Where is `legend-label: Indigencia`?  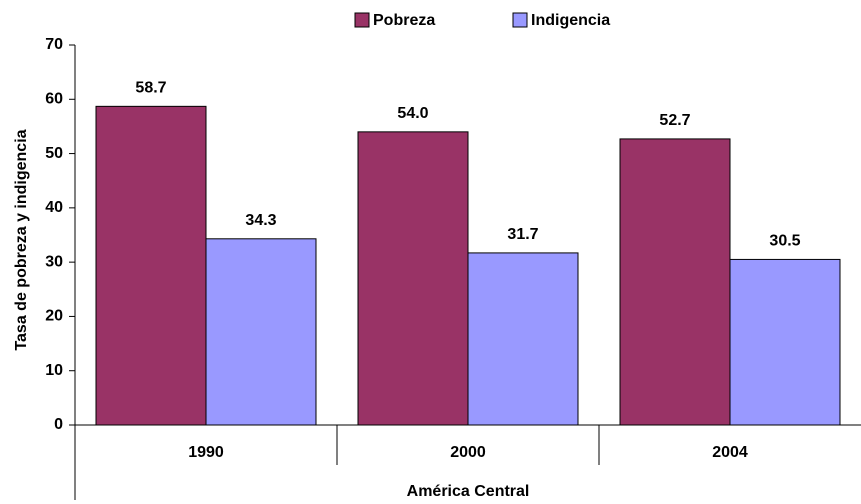
legend-label: Indigencia is located at coordinates (570, 20).